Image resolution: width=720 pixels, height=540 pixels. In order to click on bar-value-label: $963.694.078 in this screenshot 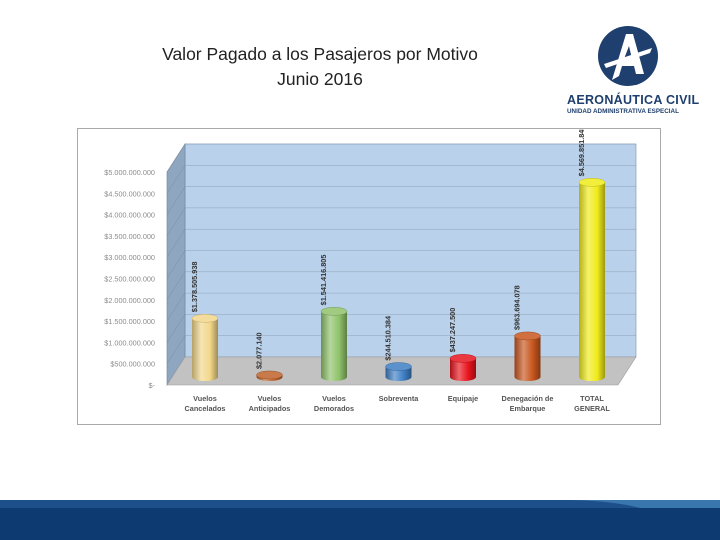, I will do `click(517, 307)`.